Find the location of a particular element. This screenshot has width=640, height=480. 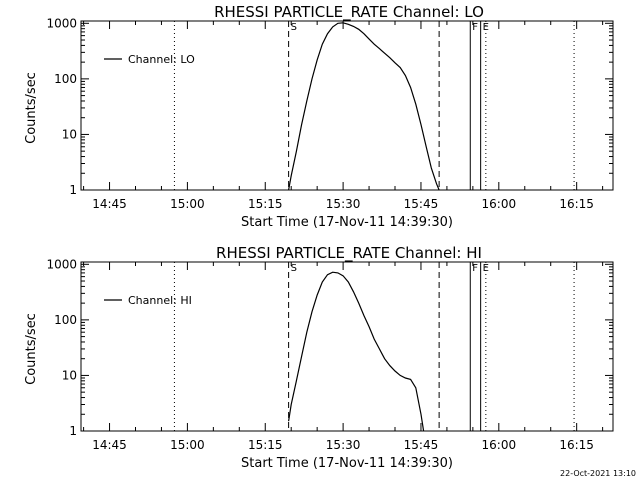

legend-label: Channel: LO is located at coordinates (161, 59).